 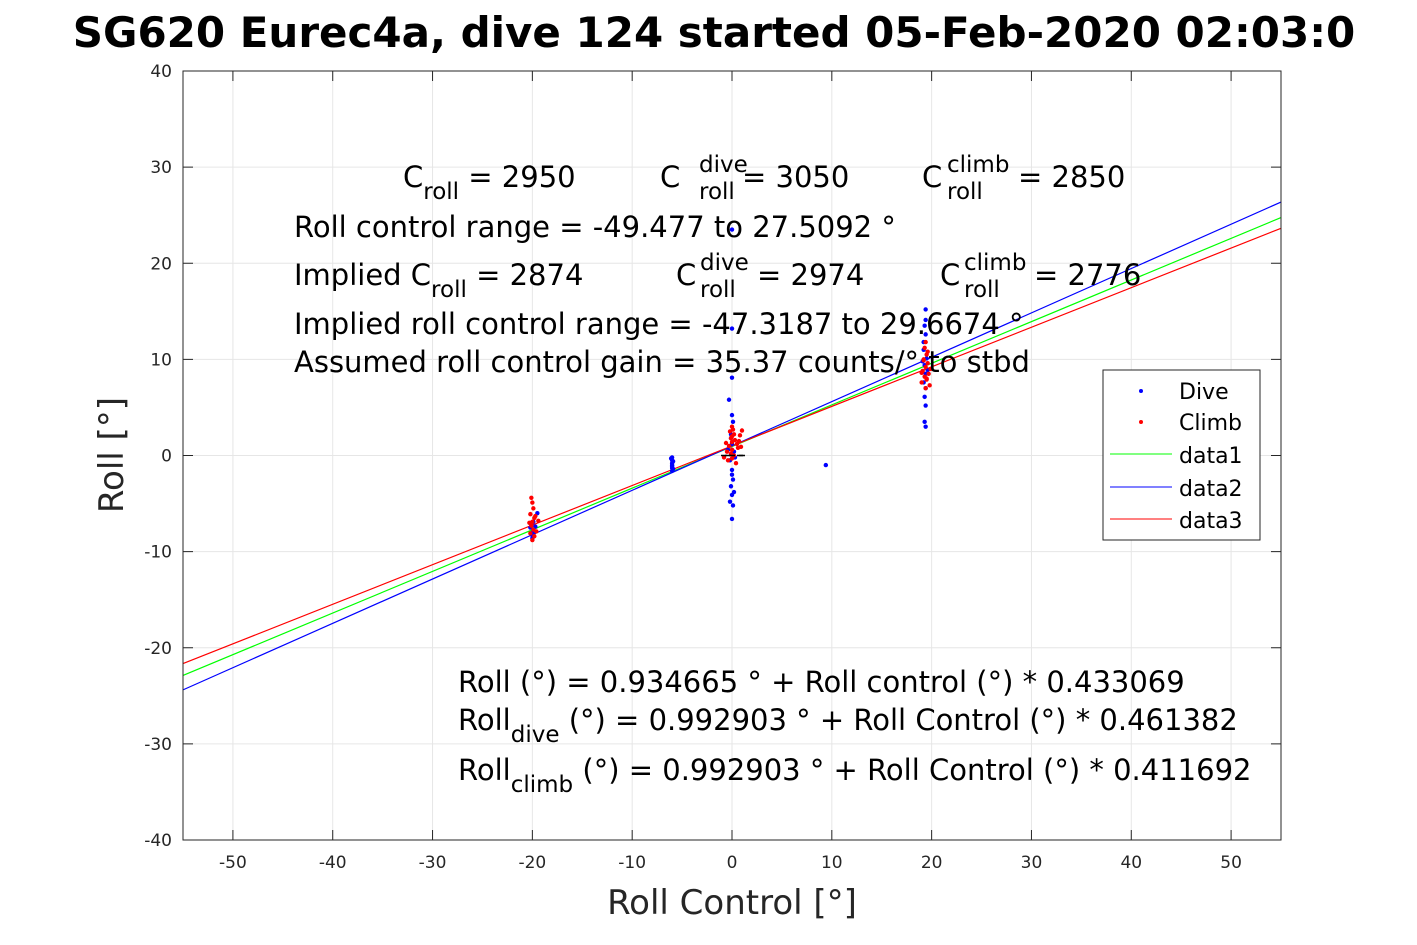 What do you see at coordinates (723, 165) in the screenshot?
I see `annotation-c-roll-dive-sup: dive` at bounding box center [723, 165].